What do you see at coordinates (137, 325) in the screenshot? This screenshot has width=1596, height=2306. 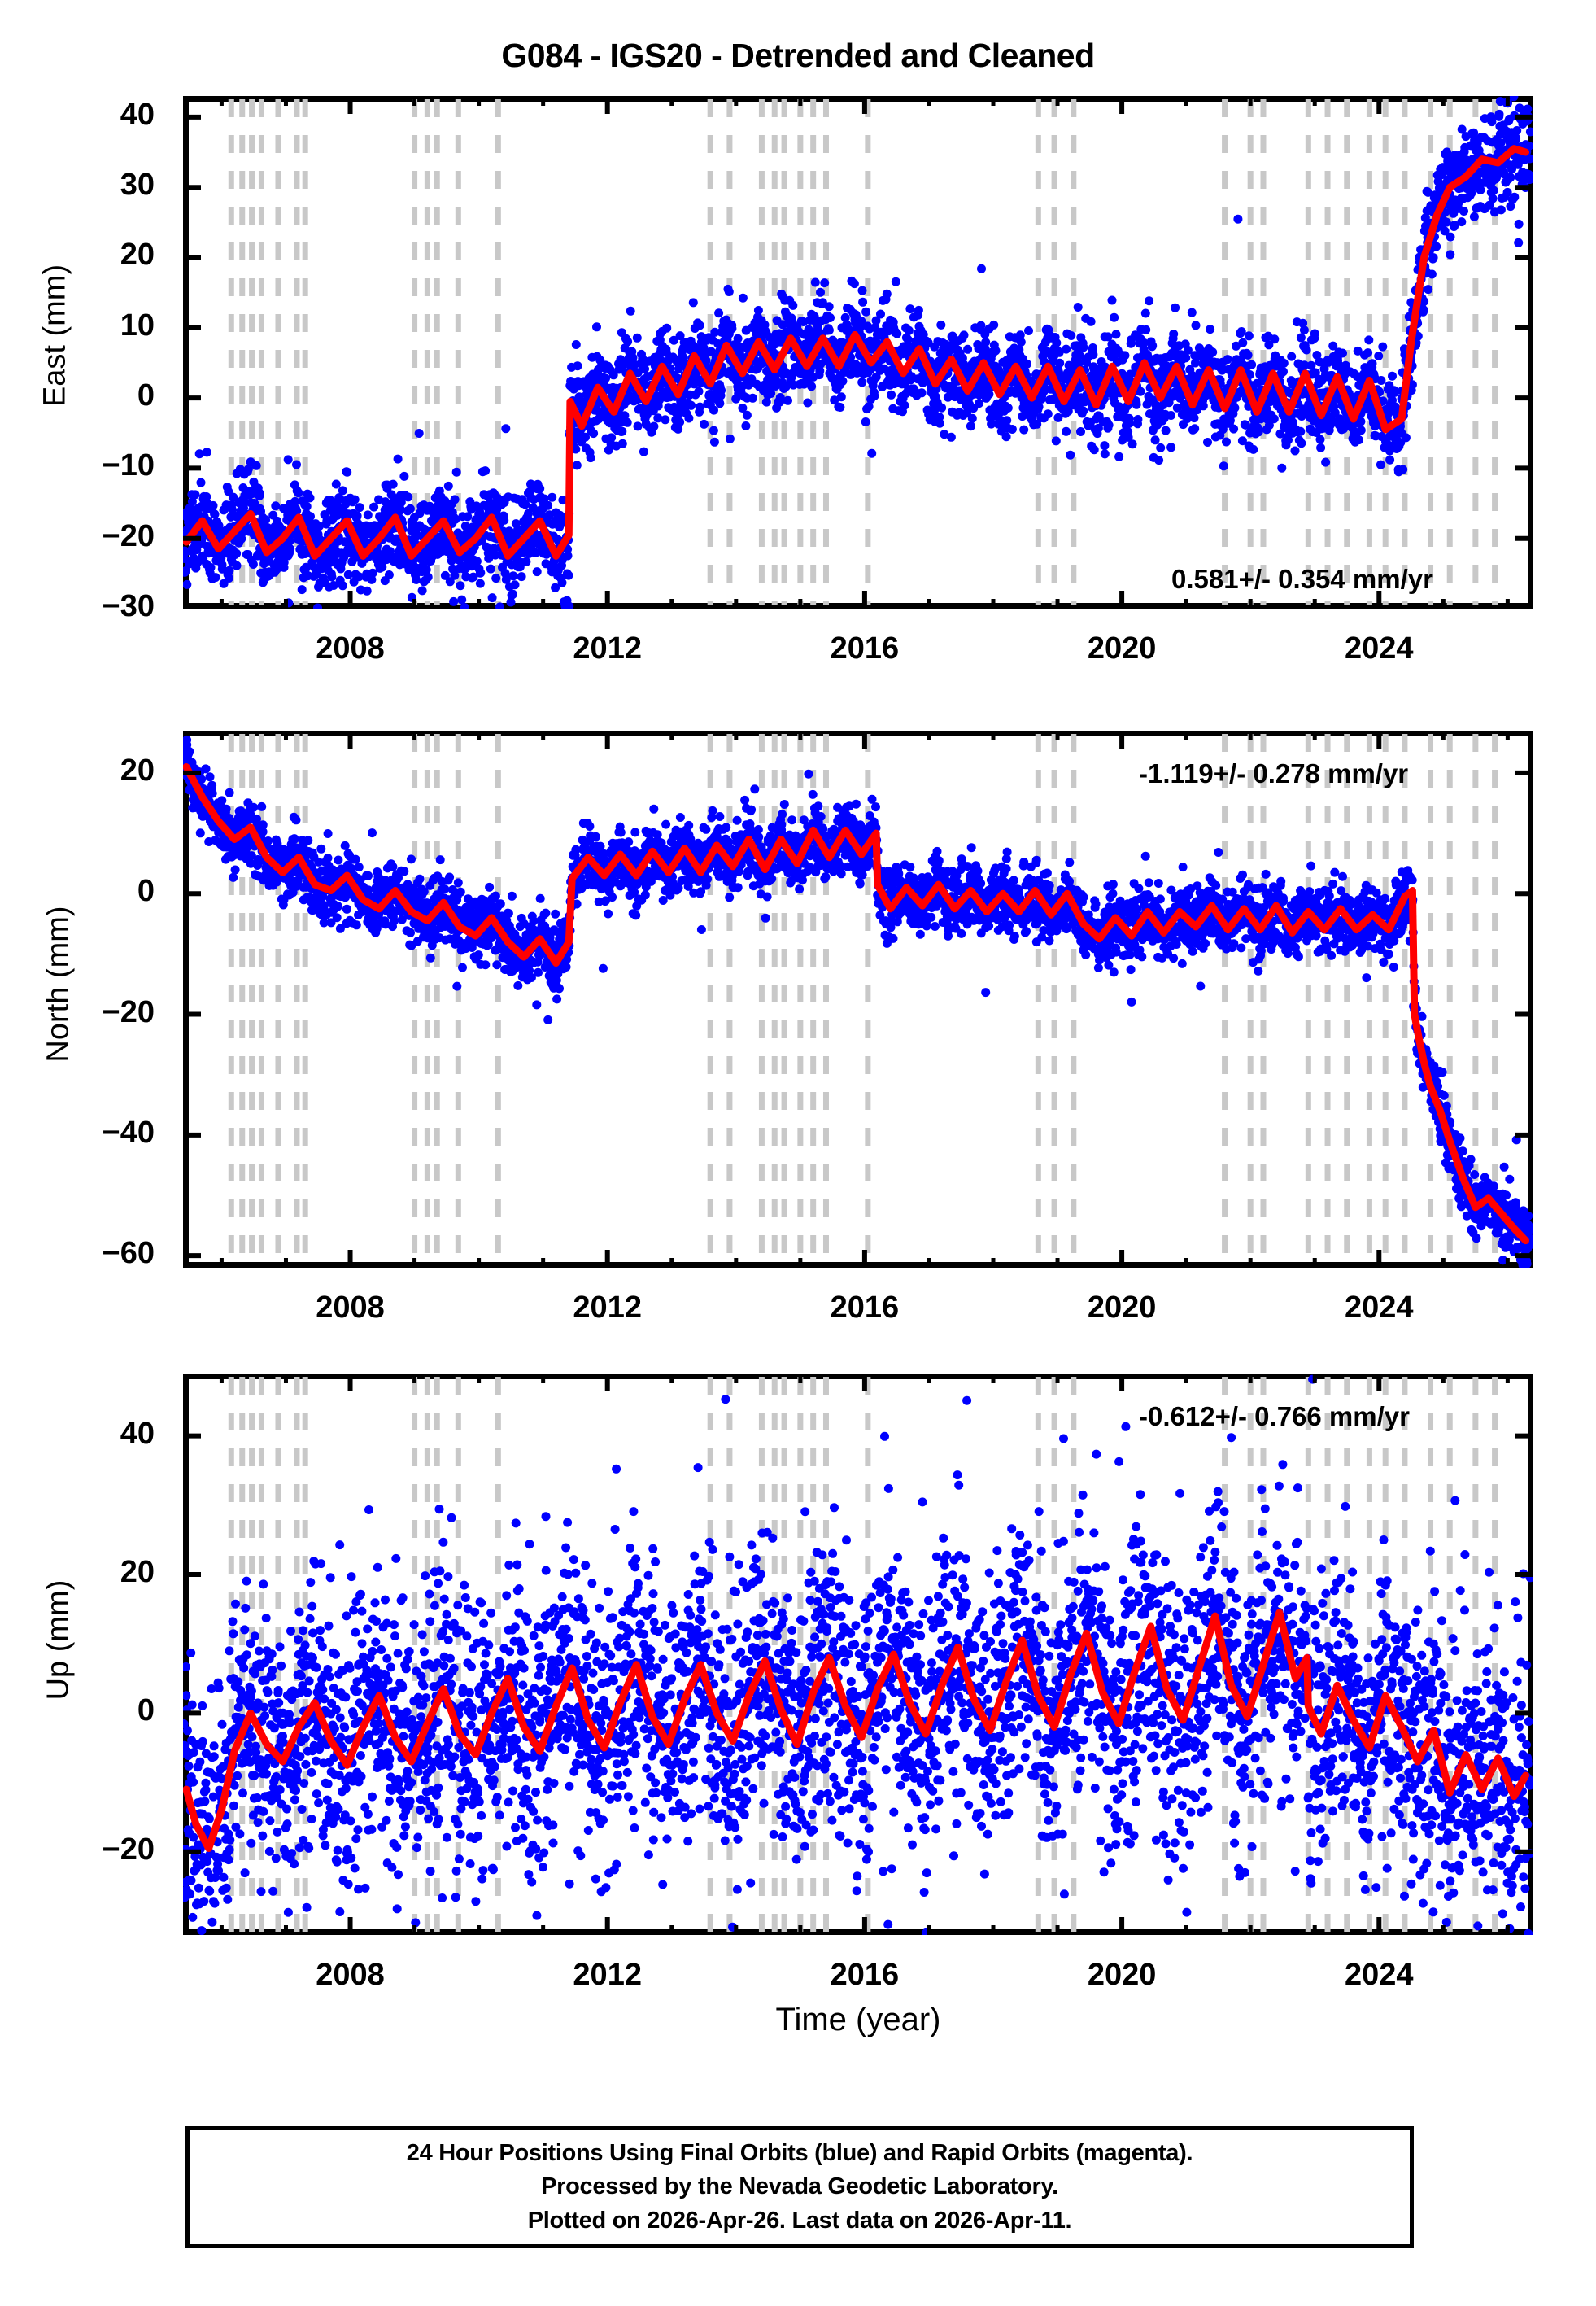 I see `ytick-label: 10` at bounding box center [137, 325].